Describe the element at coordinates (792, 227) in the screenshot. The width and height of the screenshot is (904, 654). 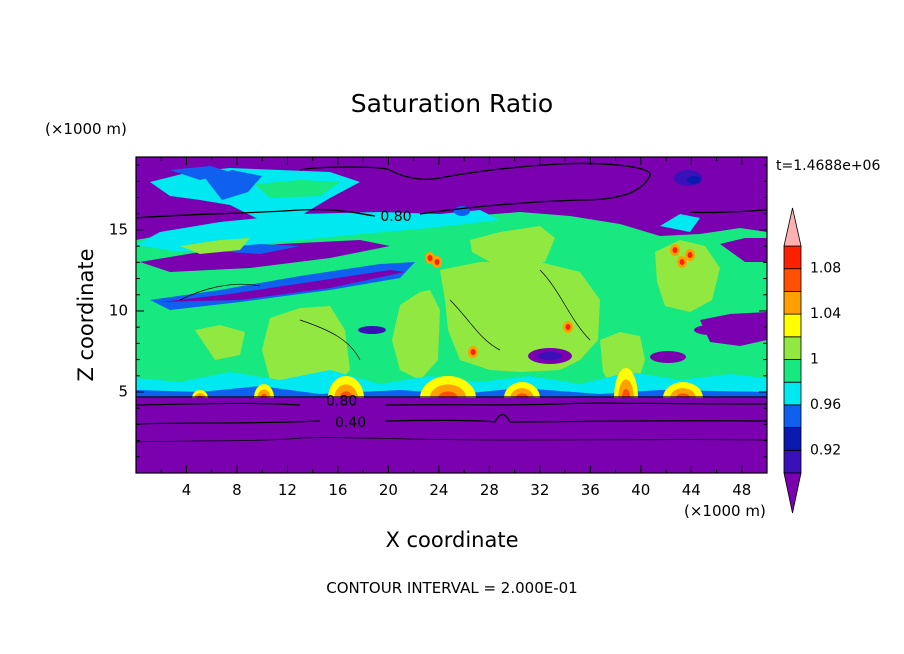
I see `colorbar-over-arrow` at that location.